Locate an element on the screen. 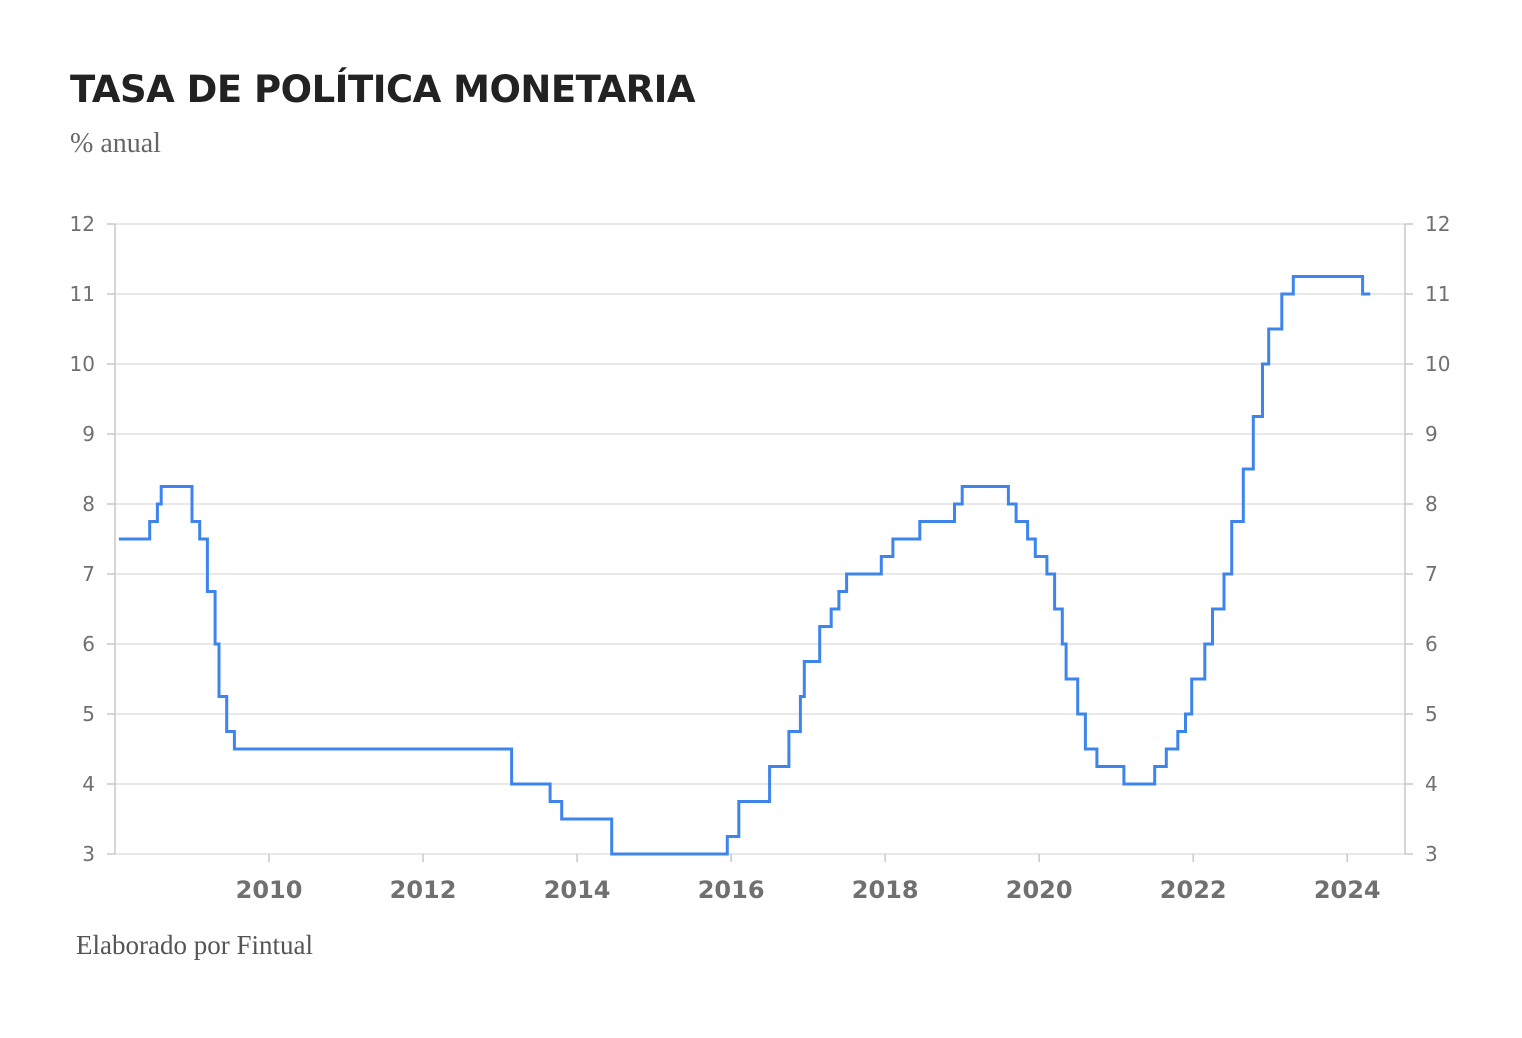 The width and height of the screenshot is (1522, 1038). x-tick-label: 2010 is located at coordinates (269, 890).